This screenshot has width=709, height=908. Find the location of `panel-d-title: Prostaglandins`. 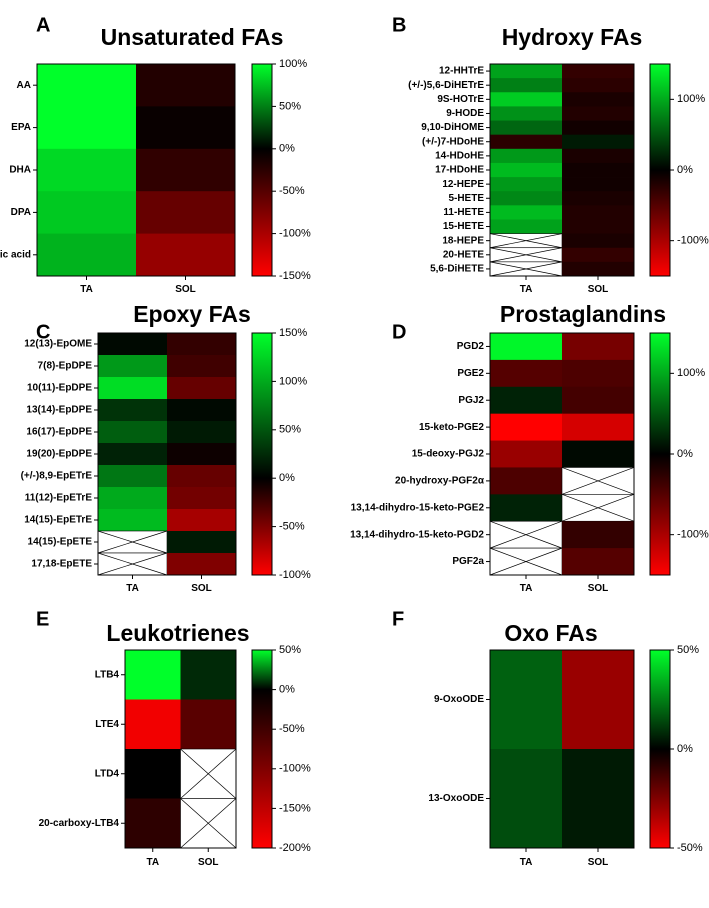

panel-d-title: Prostaglandins is located at coordinates (583, 314).